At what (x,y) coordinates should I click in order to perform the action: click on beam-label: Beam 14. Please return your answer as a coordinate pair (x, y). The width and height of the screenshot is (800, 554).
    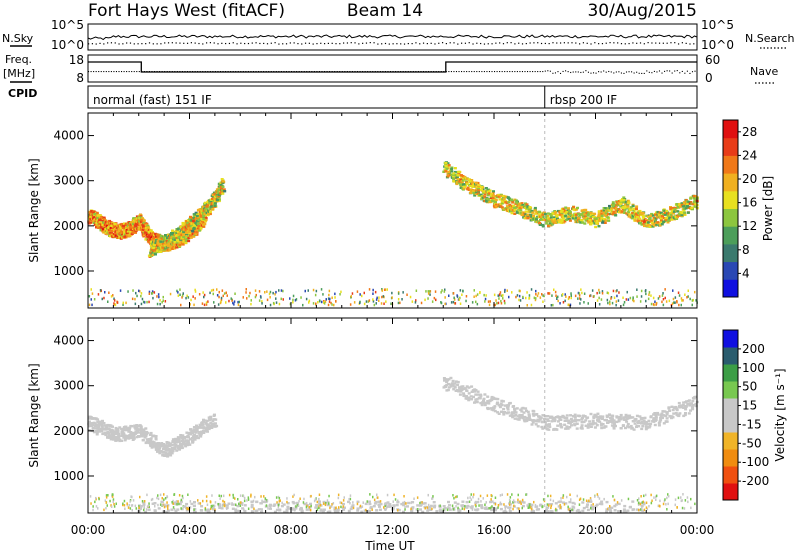
    Looking at the image, I should click on (385, 11).